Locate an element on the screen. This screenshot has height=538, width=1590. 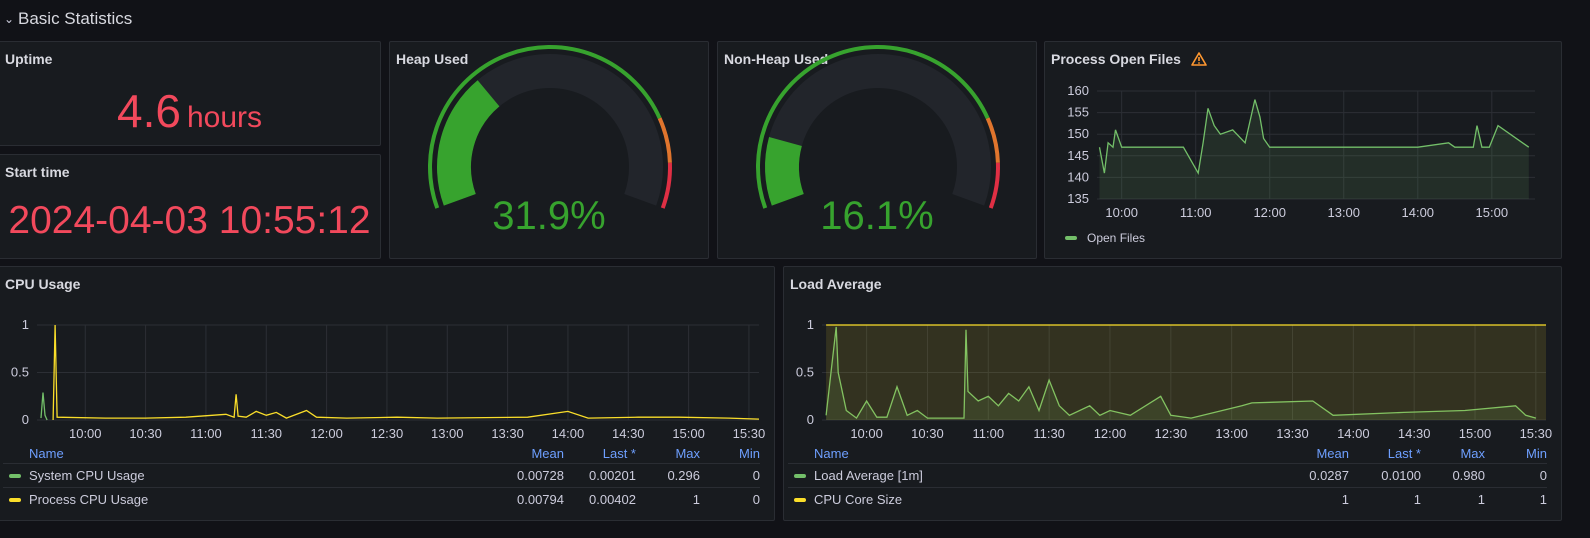
open-files-legend: Open Files is located at coordinates (1105, 238).